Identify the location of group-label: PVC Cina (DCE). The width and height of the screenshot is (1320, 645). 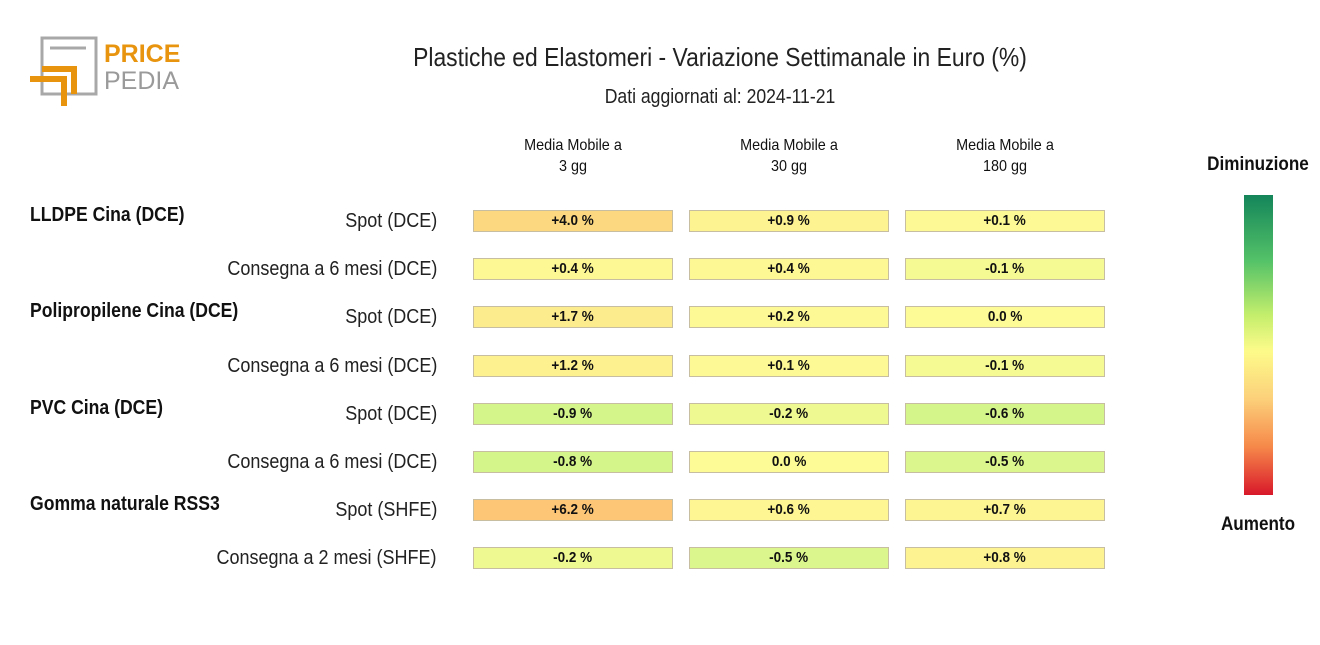
(96, 407).